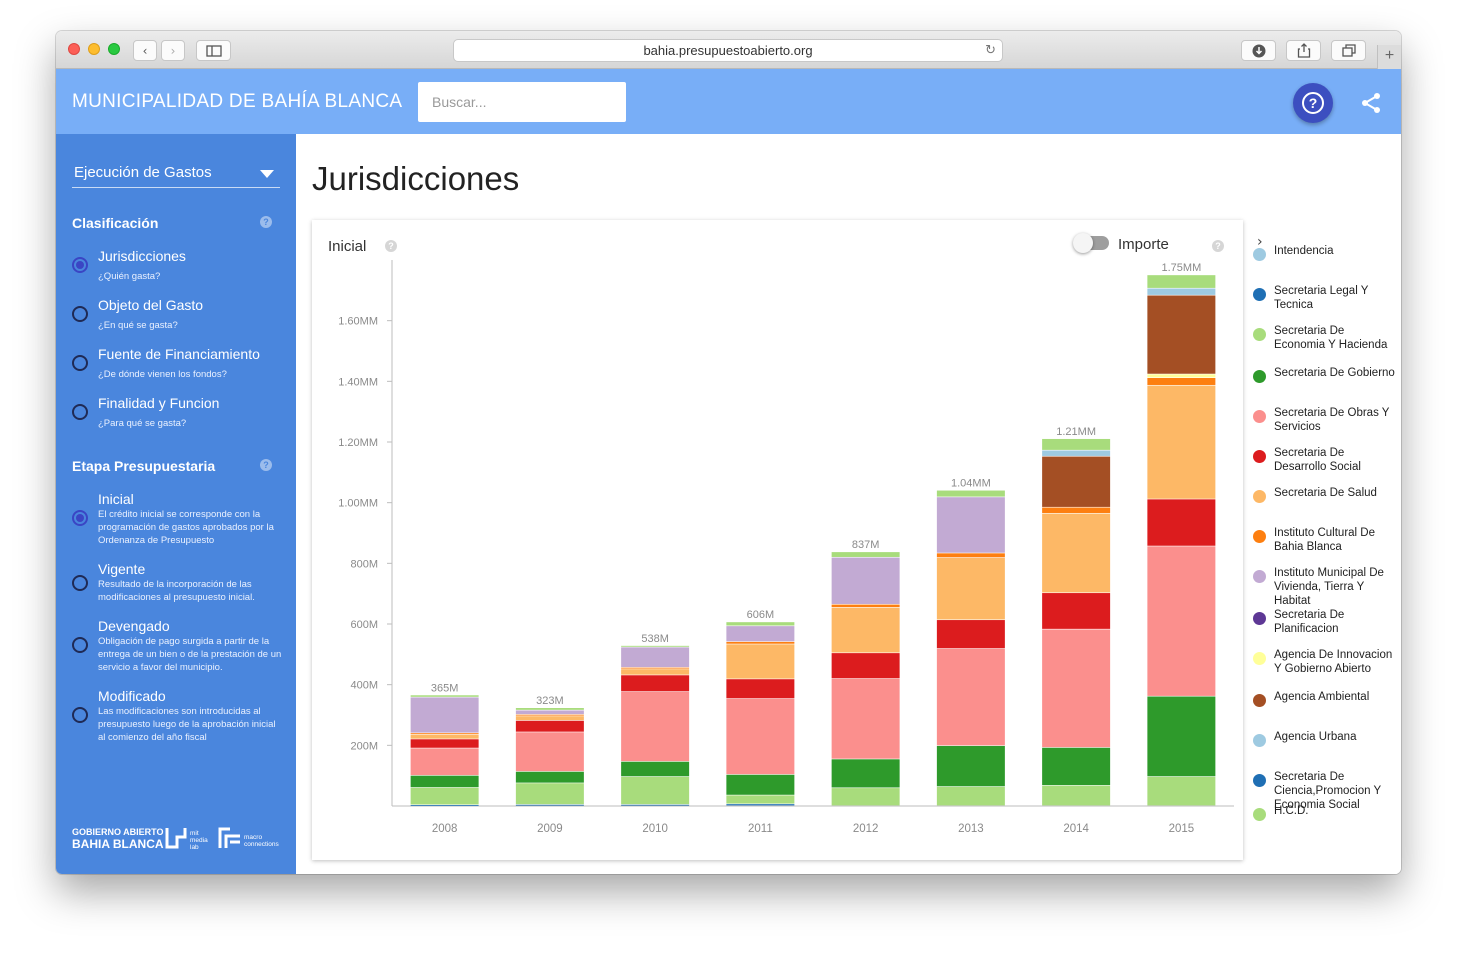 This screenshot has height=955, width=1457. I want to click on radio-modificado, so click(80, 715).